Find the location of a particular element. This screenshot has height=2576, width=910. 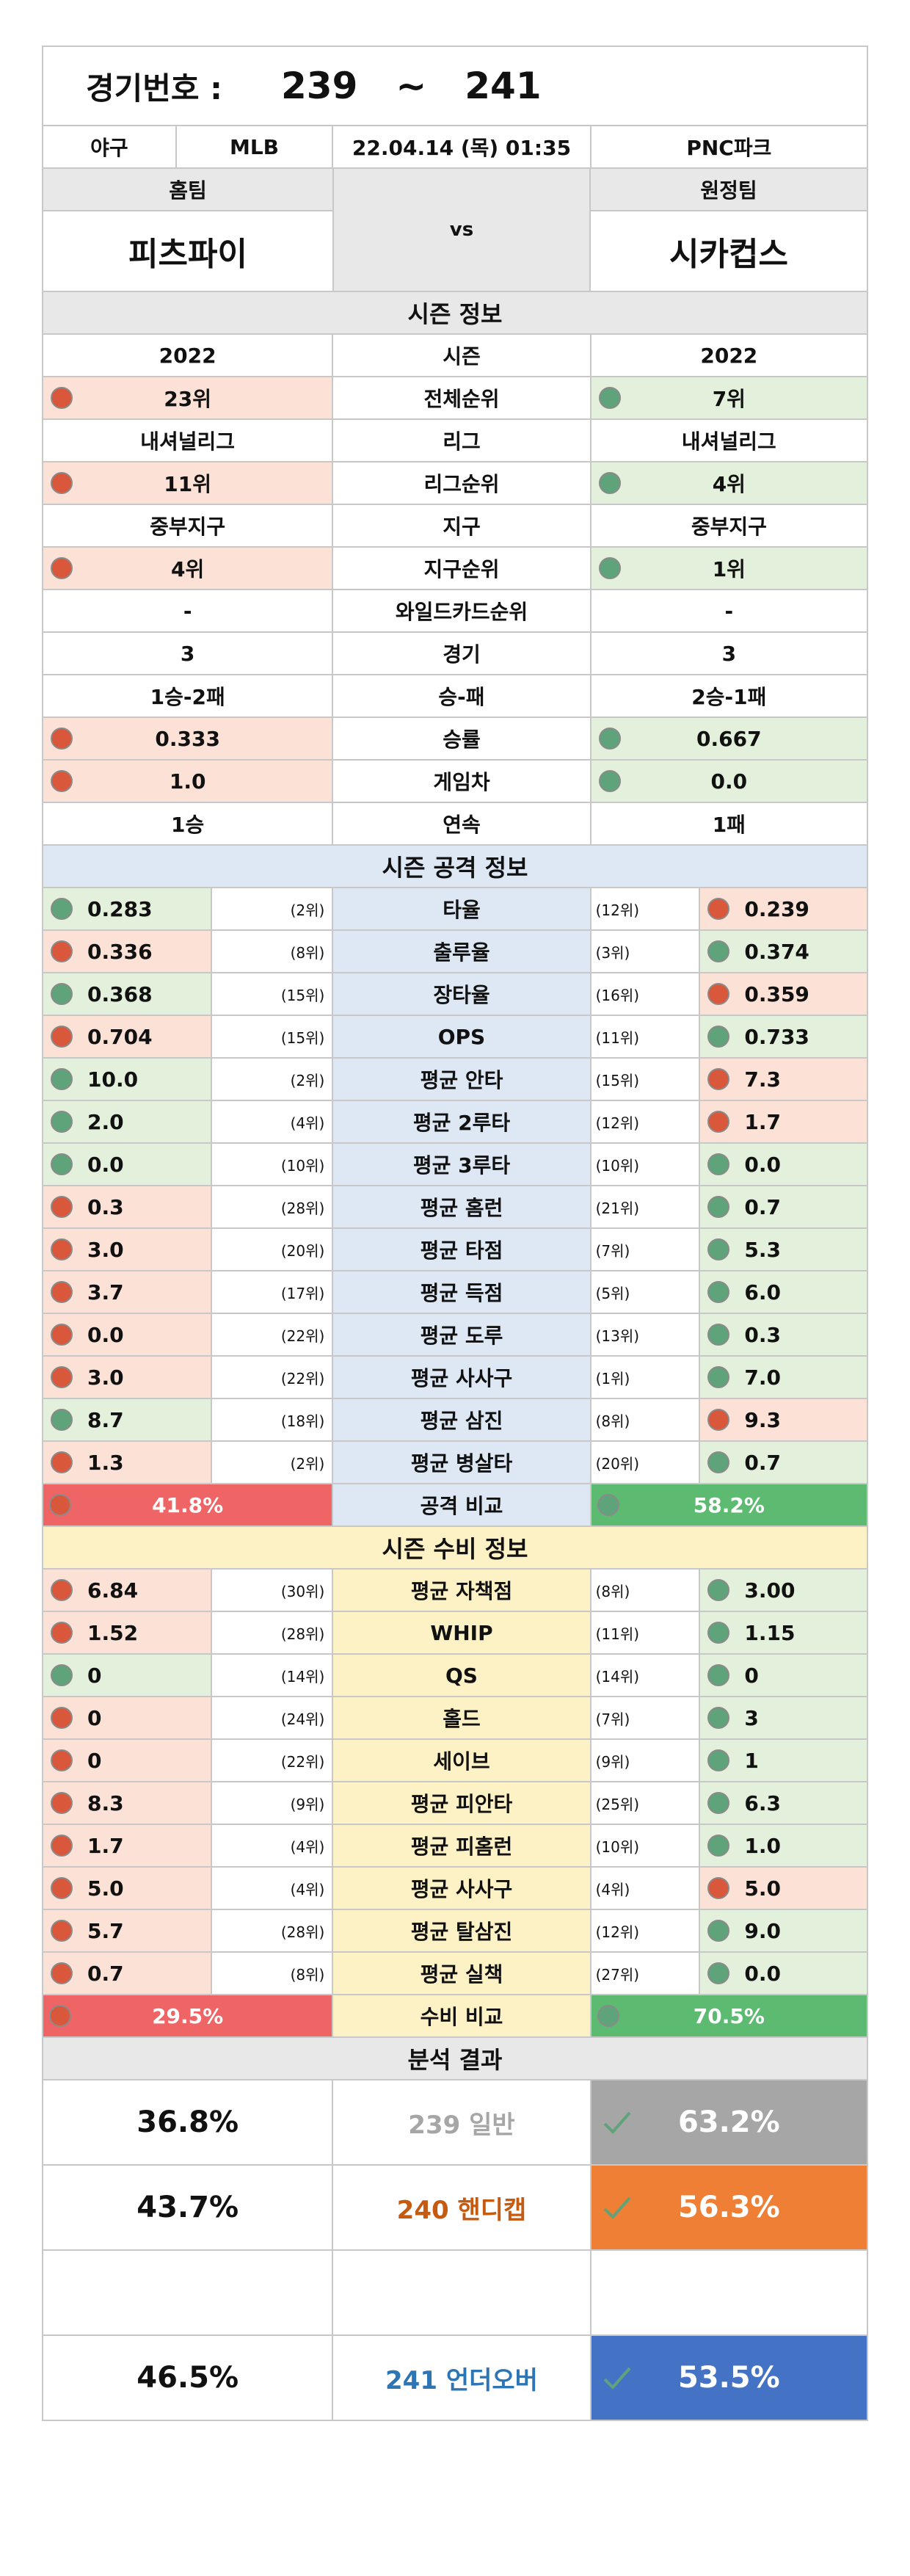

away-value-text: - is located at coordinates (729, 611).